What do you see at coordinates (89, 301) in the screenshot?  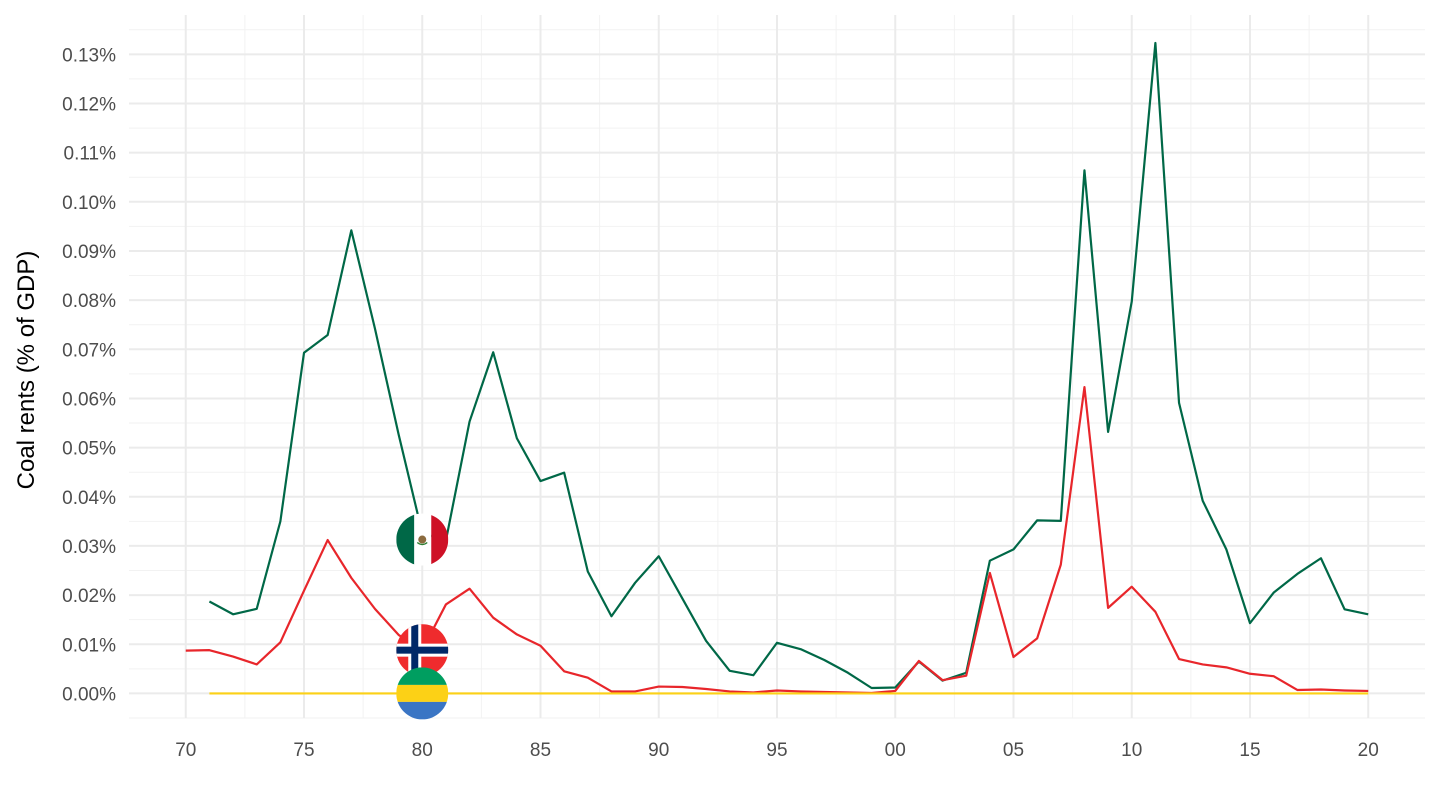 I see `y-tick-label: 0.08%` at bounding box center [89, 301].